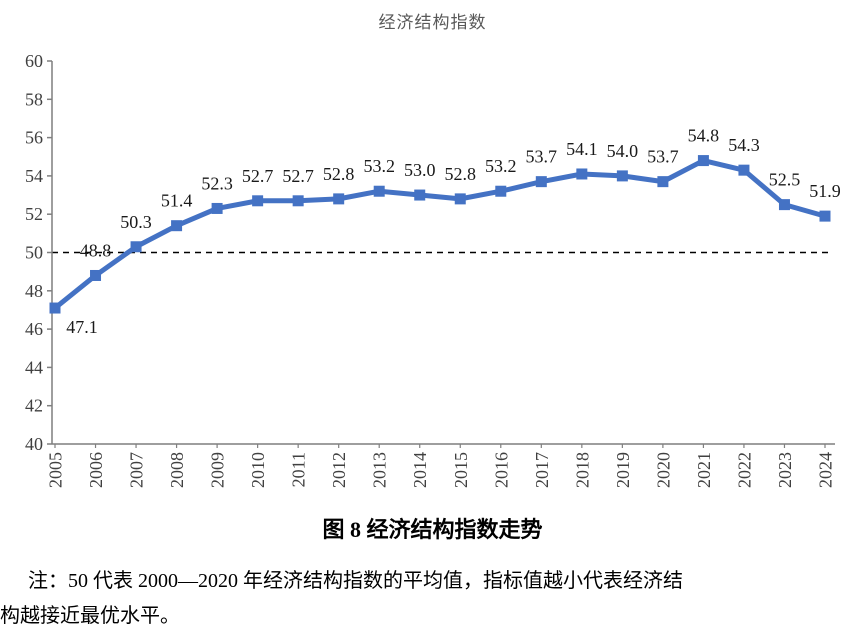  I want to click on y-tick-label: 58, so click(34, 99).